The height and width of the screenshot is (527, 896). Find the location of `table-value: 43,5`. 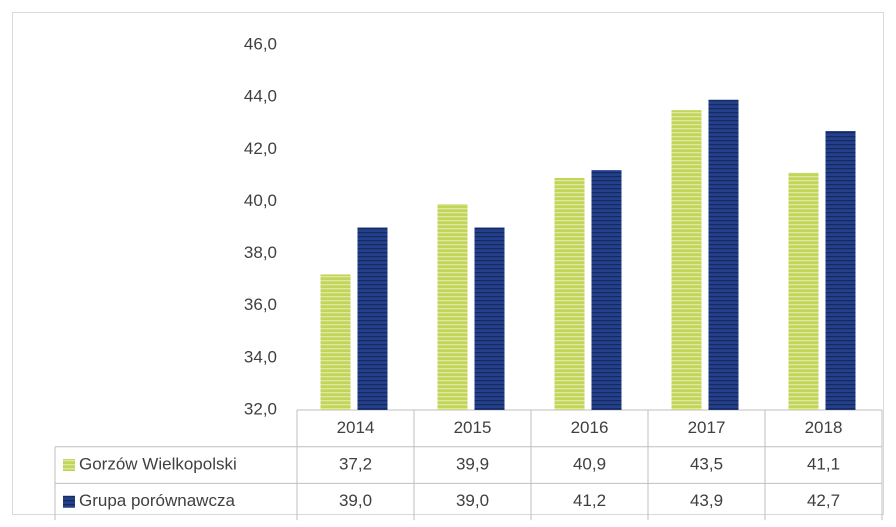

table-value: 43,5 is located at coordinates (706, 464).